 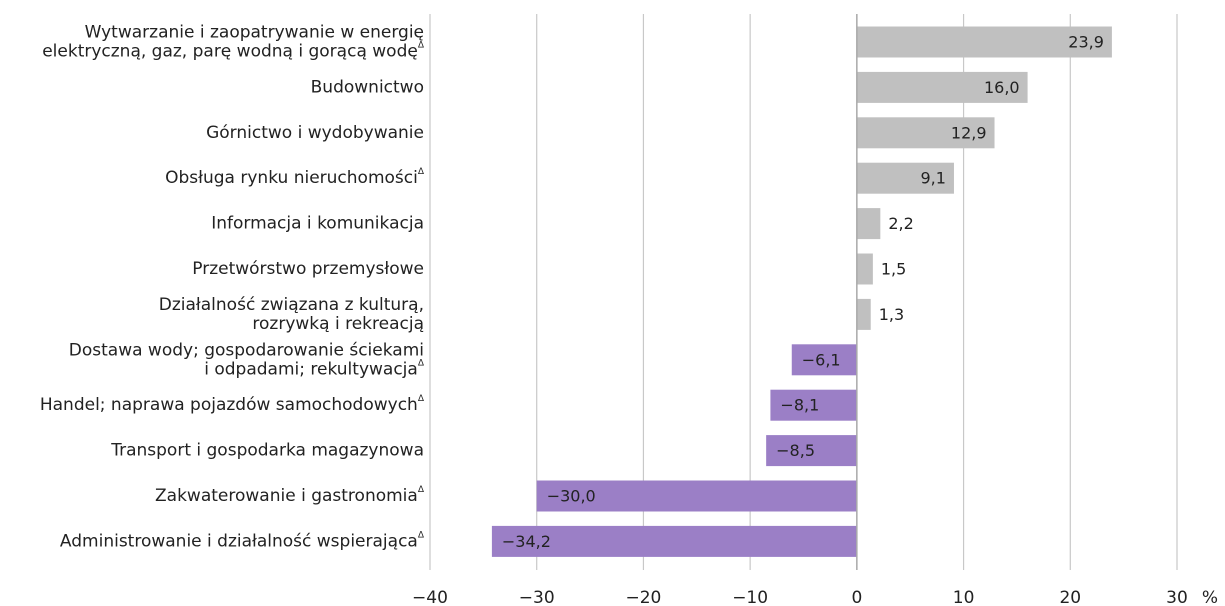 What do you see at coordinates (1177, 597) in the screenshot?
I see `x-tick-label: 30` at bounding box center [1177, 597].